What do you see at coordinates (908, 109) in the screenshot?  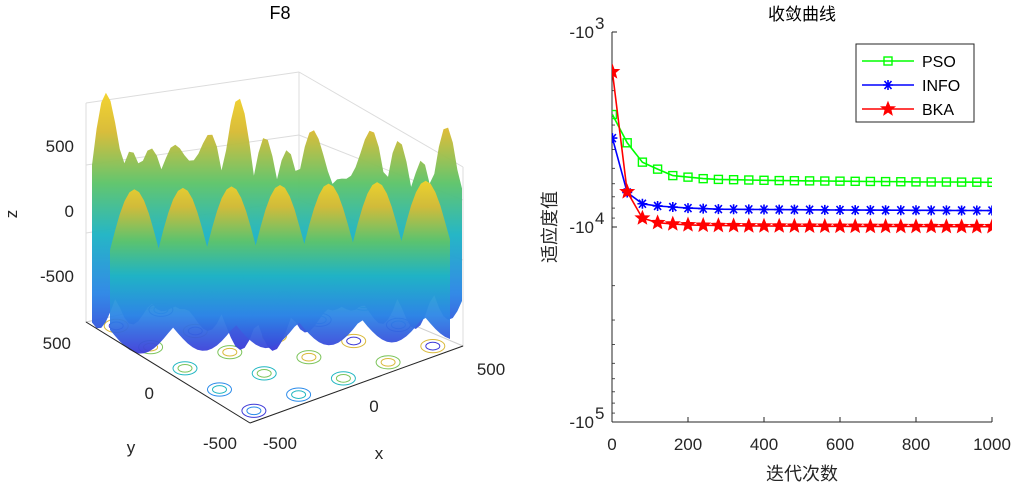 I see `legend-entry-bka: BKA` at bounding box center [908, 109].